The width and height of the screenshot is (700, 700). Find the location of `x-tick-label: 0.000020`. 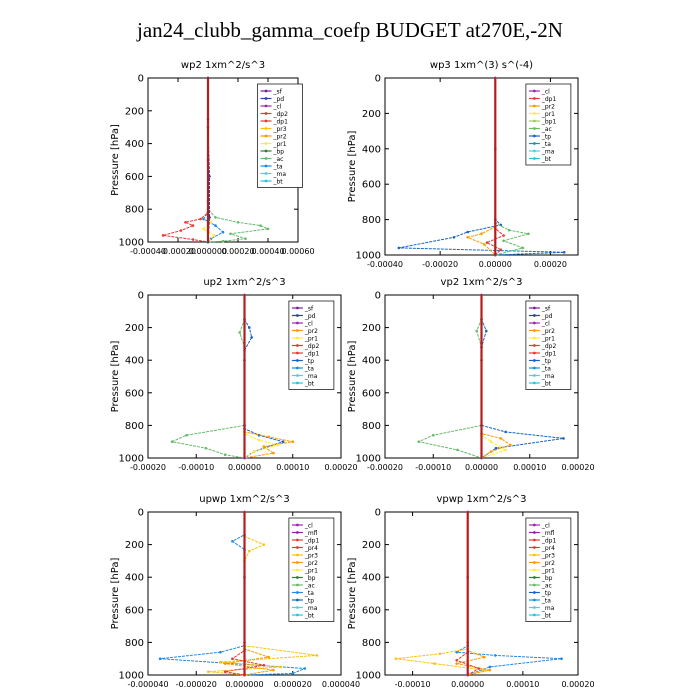

x-tick-label: 0.000020 is located at coordinates (293, 684).